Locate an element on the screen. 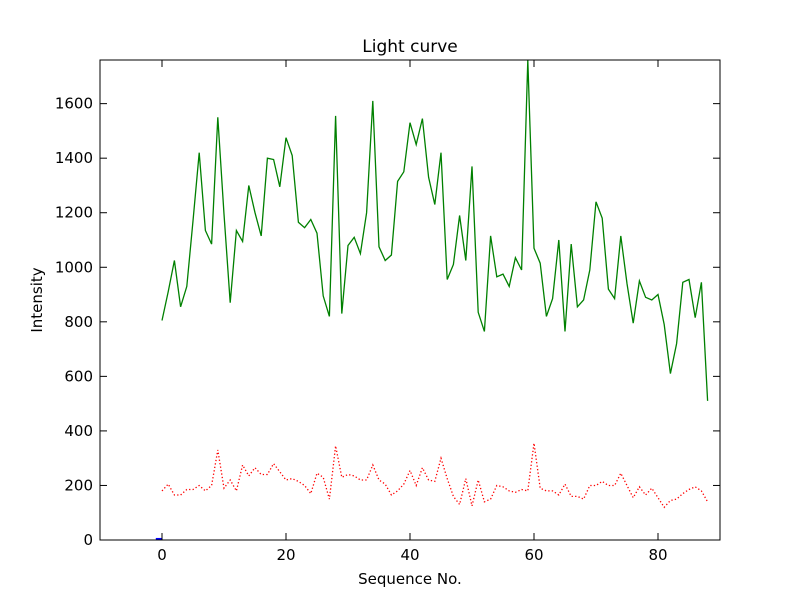  y-tick-label: 1600 is located at coordinates (74, 104).